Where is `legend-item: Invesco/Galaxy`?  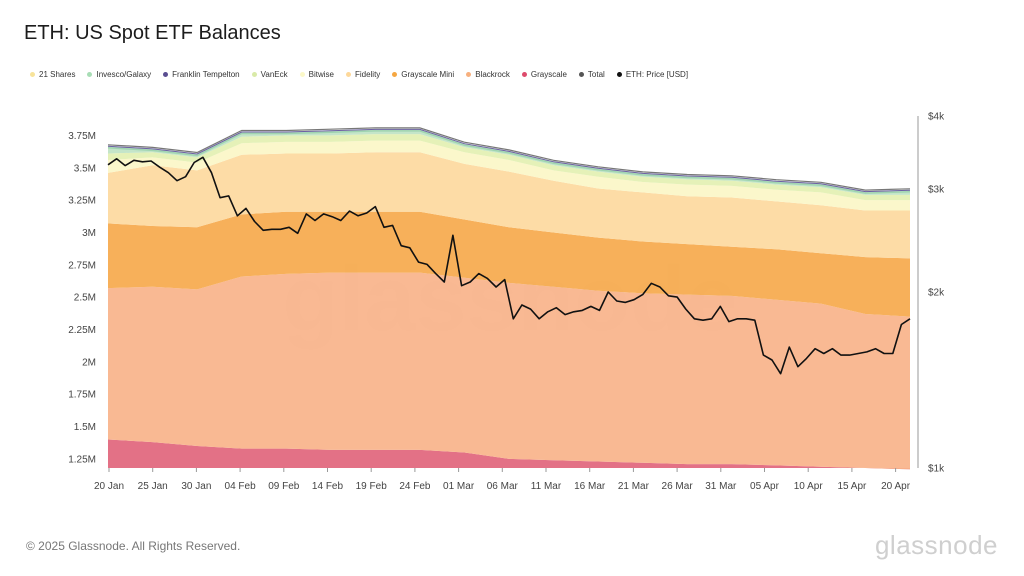 legend-item: Invesco/Galaxy is located at coordinates (119, 74).